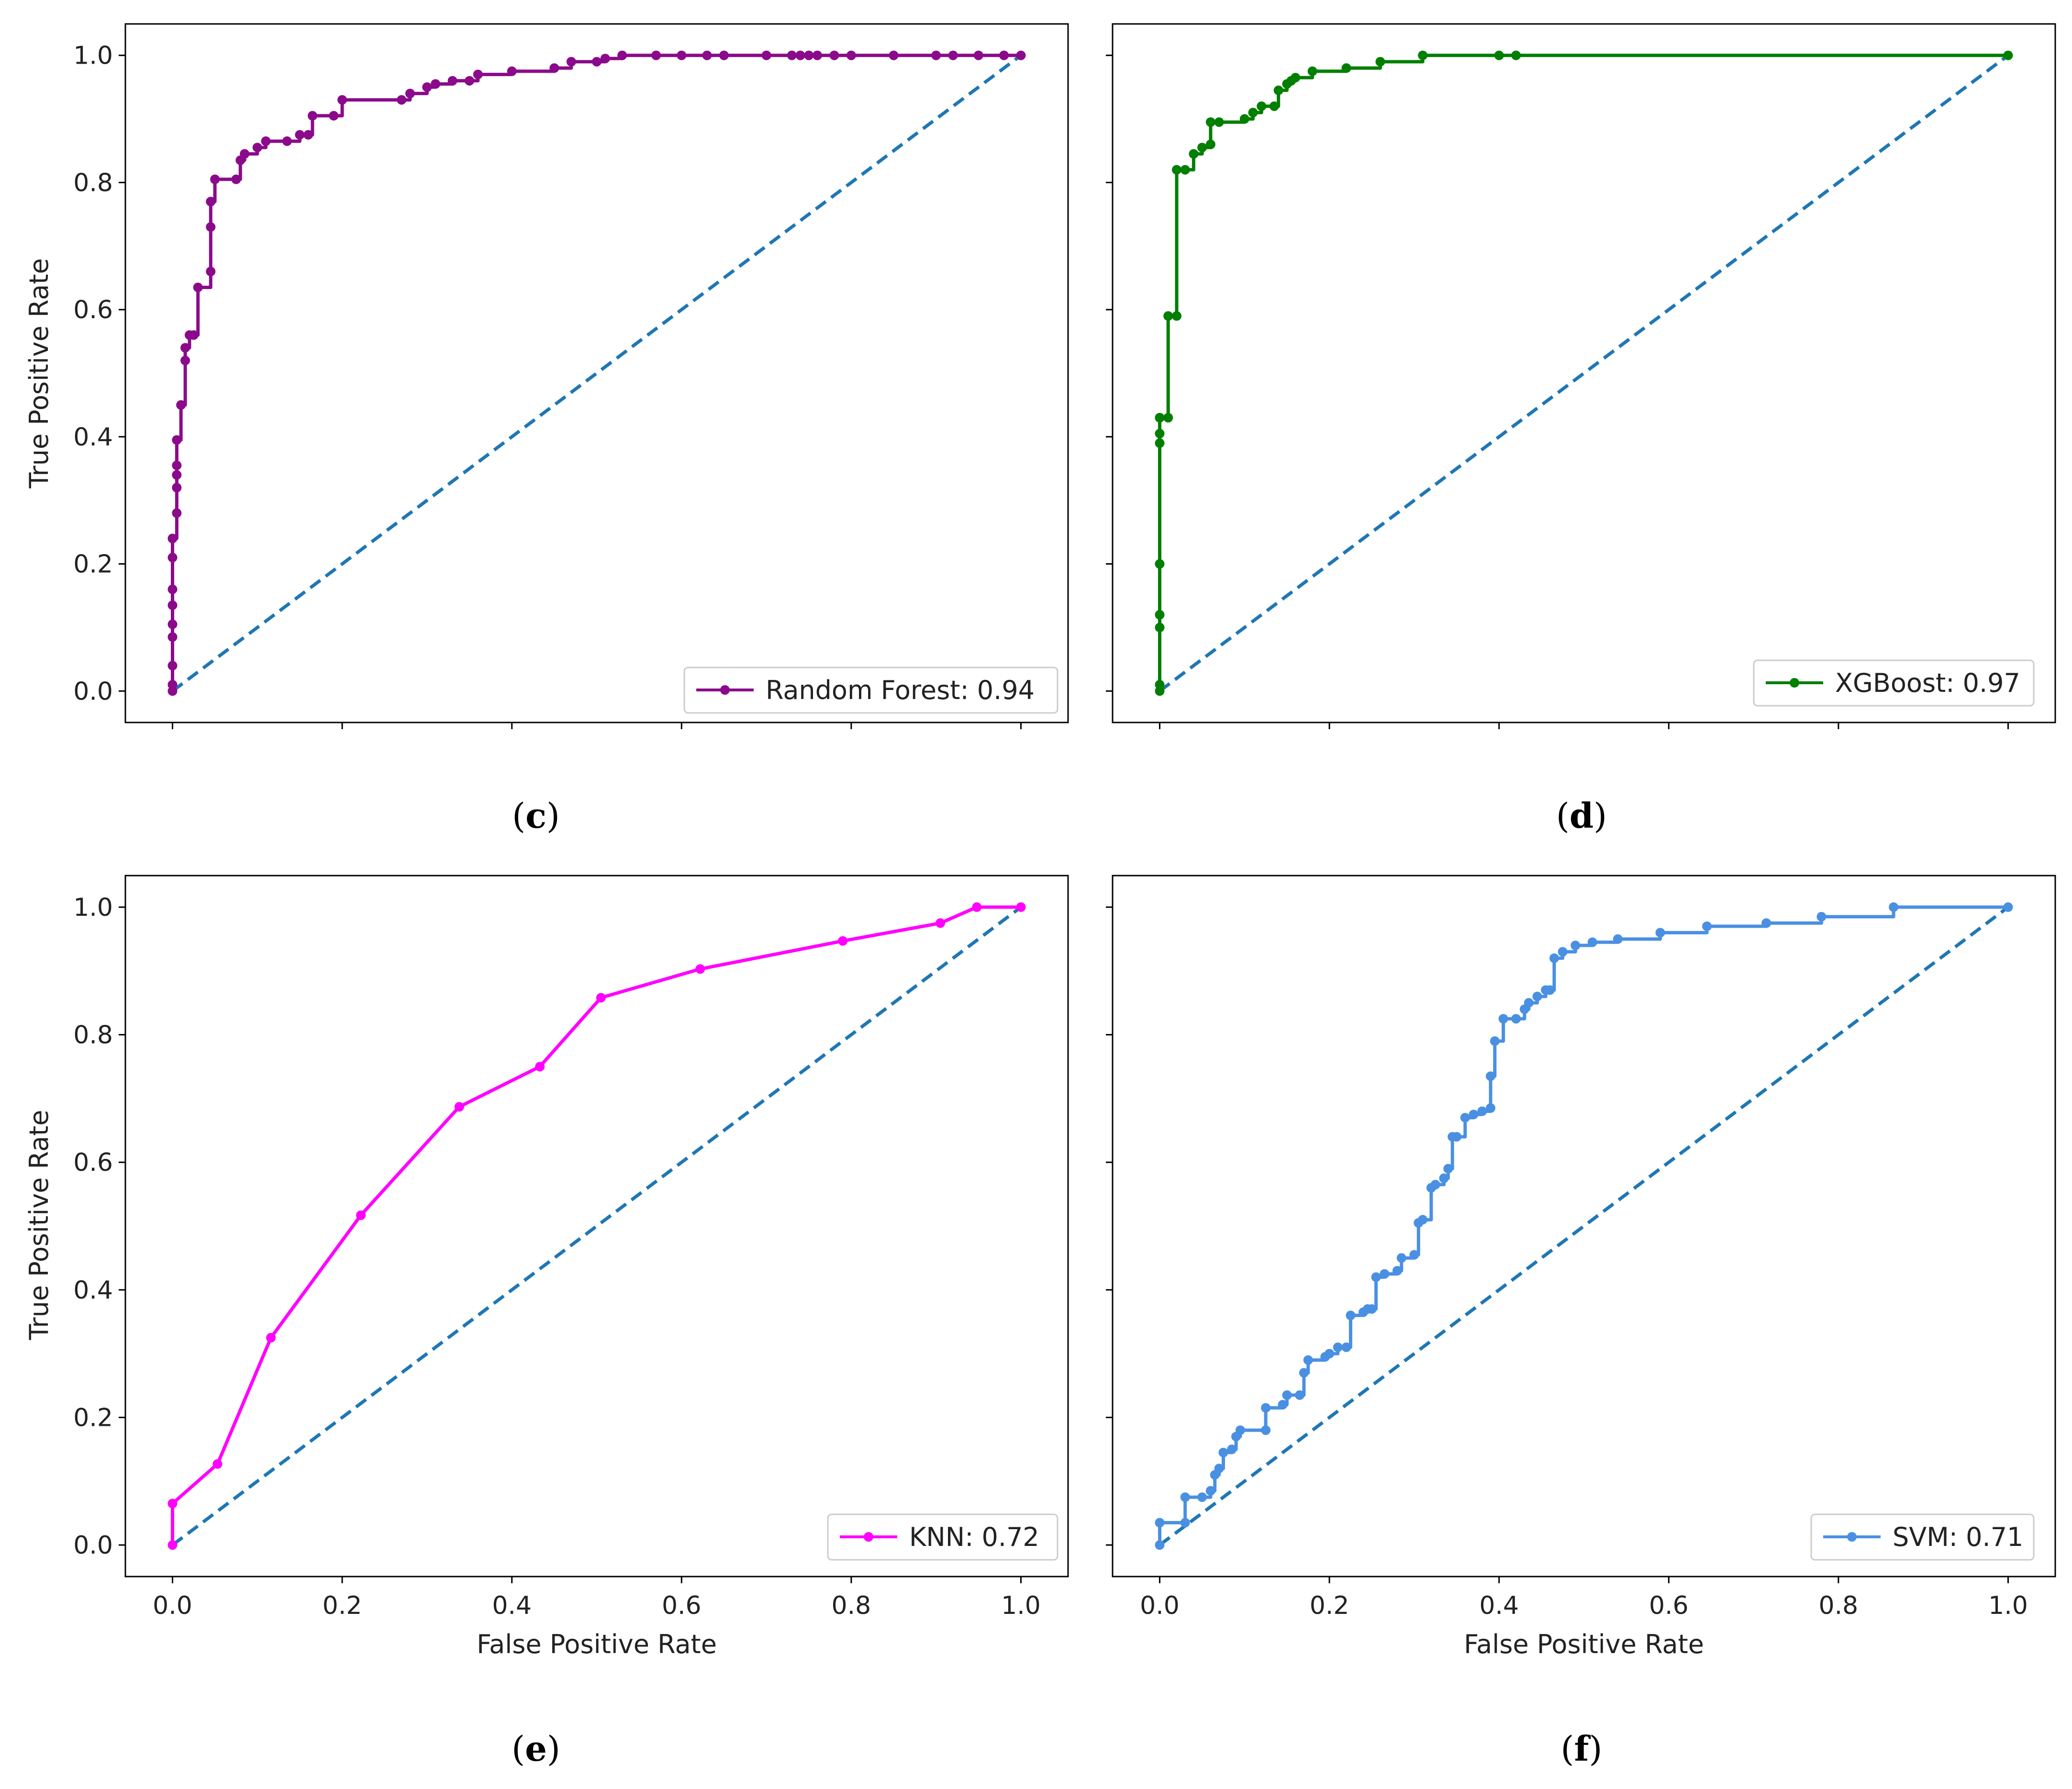 The image size is (2072, 1789). What do you see at coordinates (512, 1605) in the screenshot?
I see `x-tick-label: 0.4` at bounding box center [512, 1605].